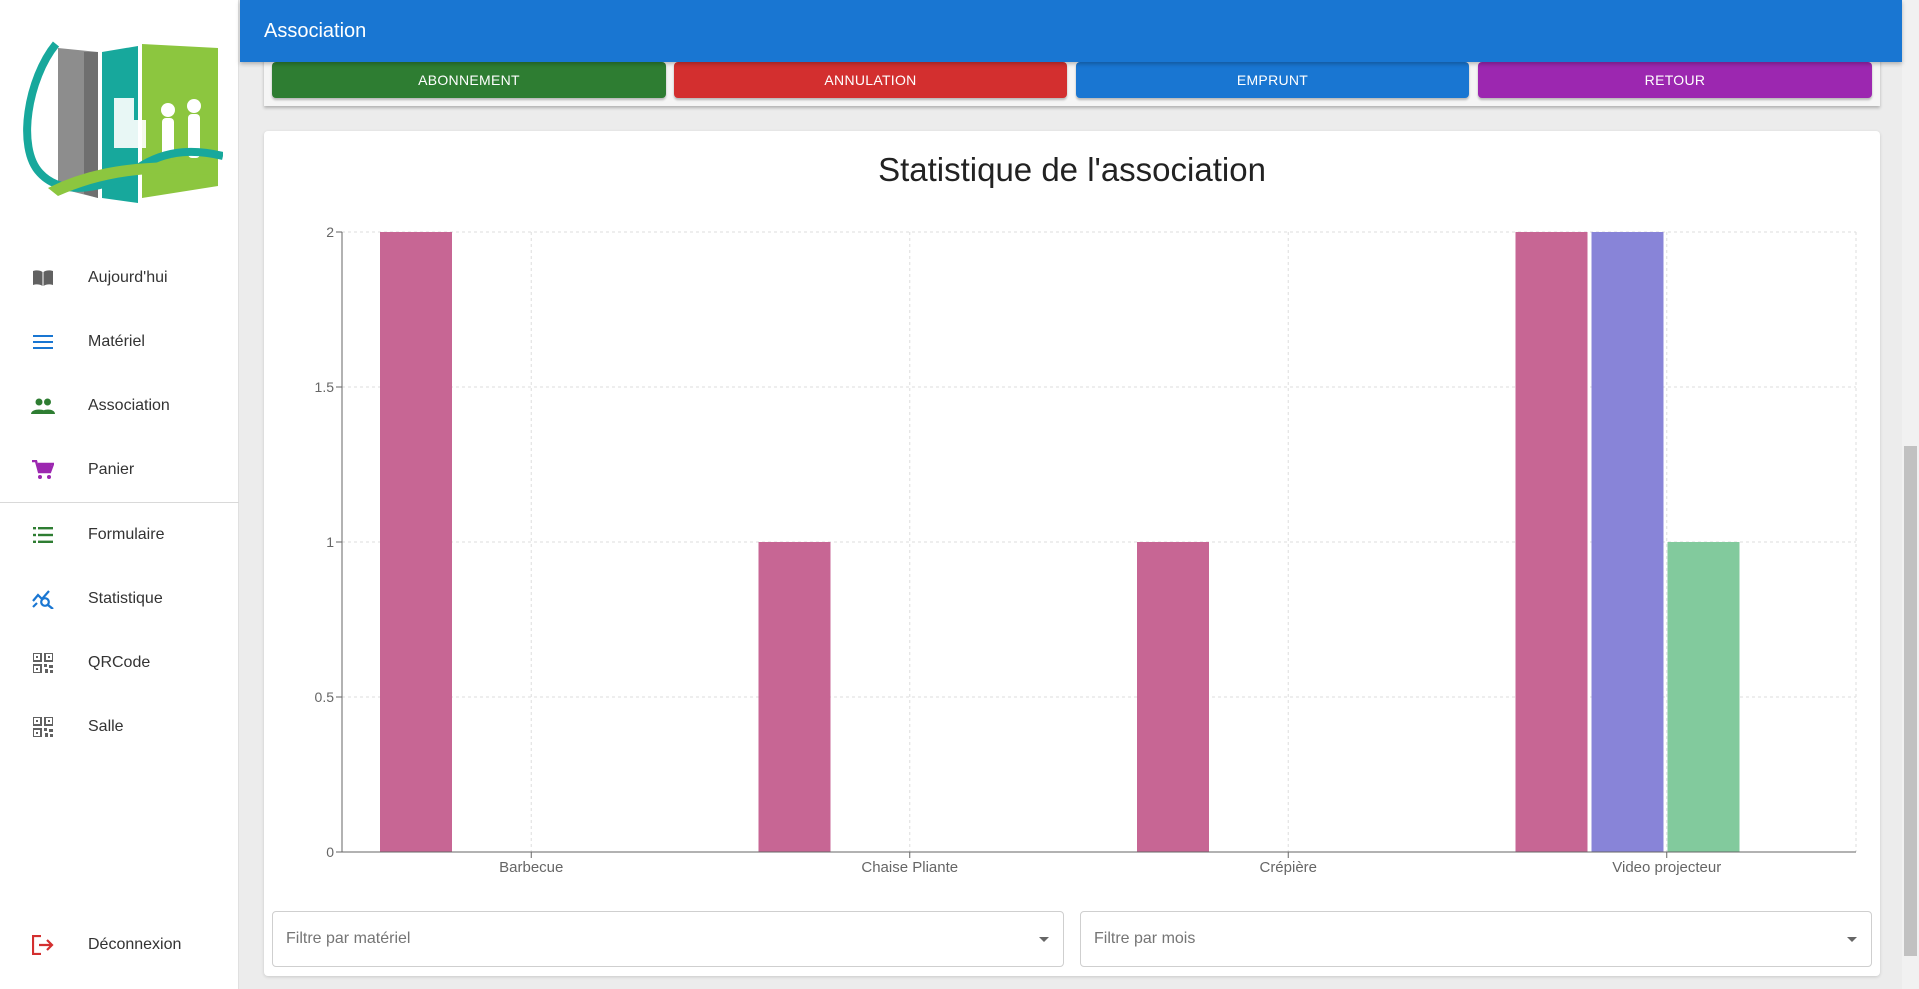 Image resolution: width=1919 pixels, height=989 pixels. What do you see at coordinates (126, 534) in the screenshot?
I see `sidebar-item-label: Formulaire` at bounding box center [126, 534].